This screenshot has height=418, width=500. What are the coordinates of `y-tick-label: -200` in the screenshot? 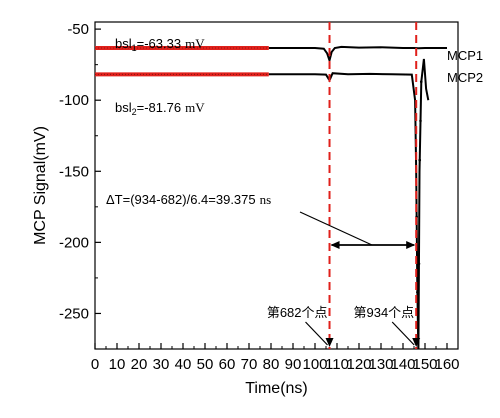 It's located at (74, 242).